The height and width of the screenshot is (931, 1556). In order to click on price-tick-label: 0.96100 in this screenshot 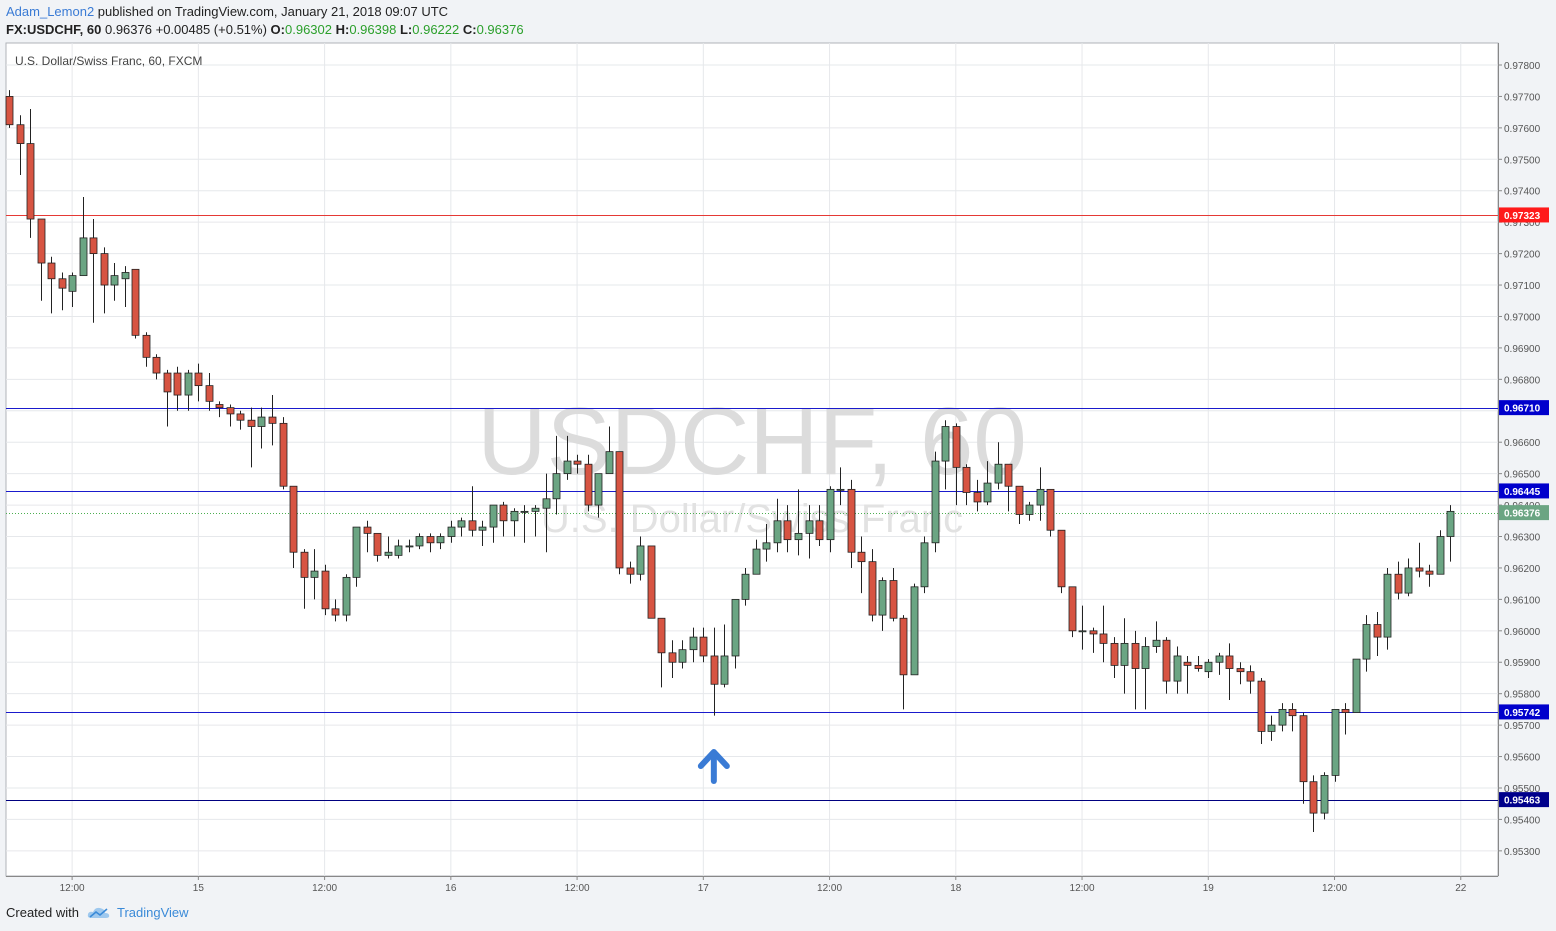, I will do `click(1522, 600)`.